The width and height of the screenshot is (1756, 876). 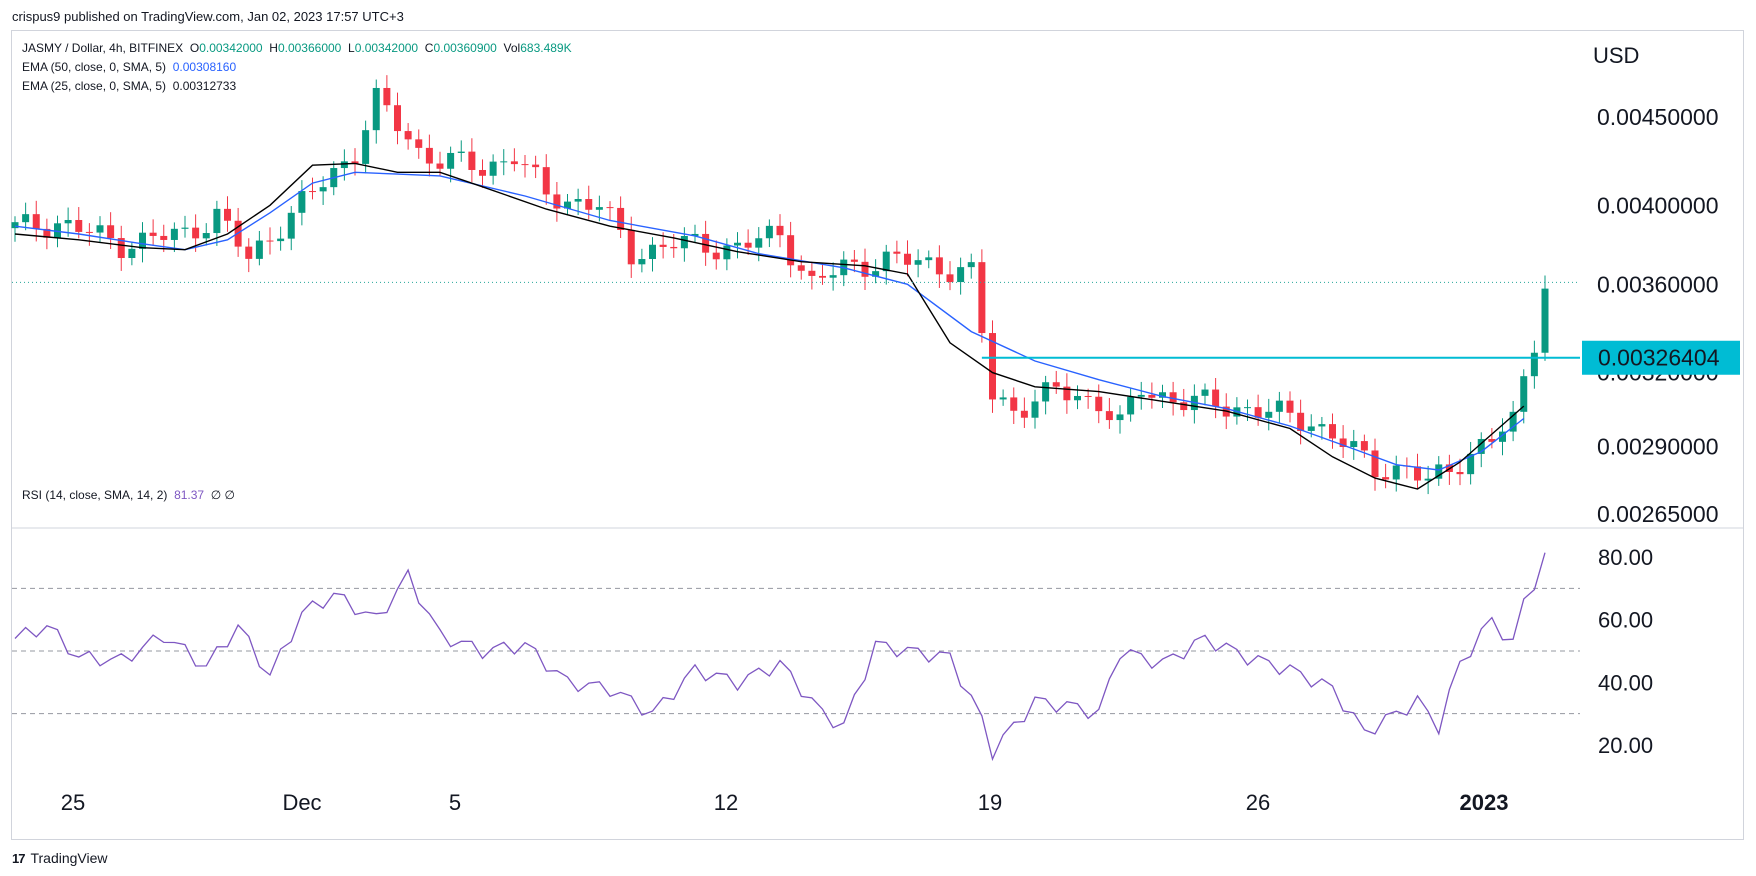 I want to click on symbol-name: JASMY / Dollar, 4h, BITFINEX, so click(x=103, y=48).